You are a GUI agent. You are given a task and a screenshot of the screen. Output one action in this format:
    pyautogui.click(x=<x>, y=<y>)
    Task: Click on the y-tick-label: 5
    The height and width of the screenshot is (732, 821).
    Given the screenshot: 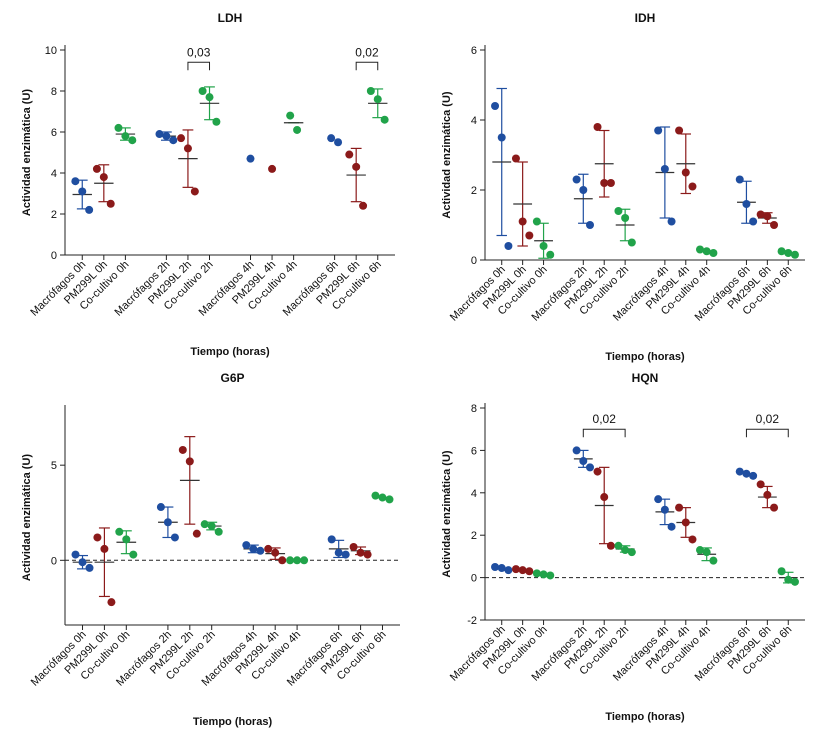 What is the action you would take?
    pyautogui.click(x=54, y=466)
    